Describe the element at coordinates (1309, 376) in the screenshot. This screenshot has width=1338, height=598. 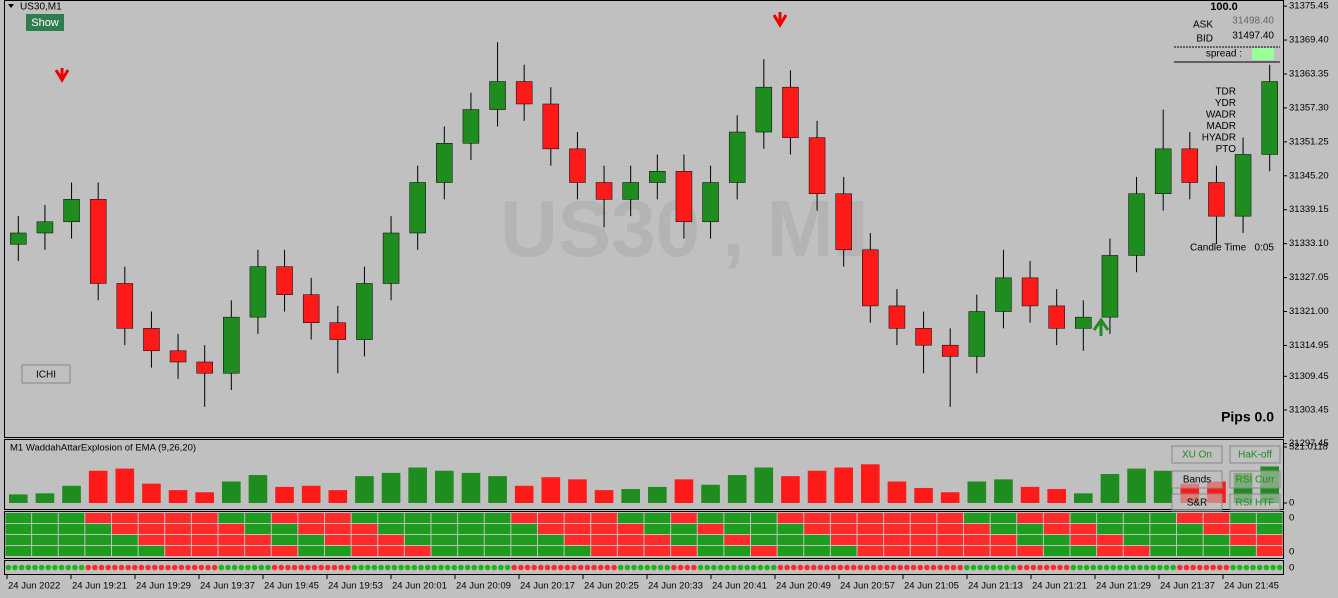
I see `y-tick-label: 31309.45` at that location.